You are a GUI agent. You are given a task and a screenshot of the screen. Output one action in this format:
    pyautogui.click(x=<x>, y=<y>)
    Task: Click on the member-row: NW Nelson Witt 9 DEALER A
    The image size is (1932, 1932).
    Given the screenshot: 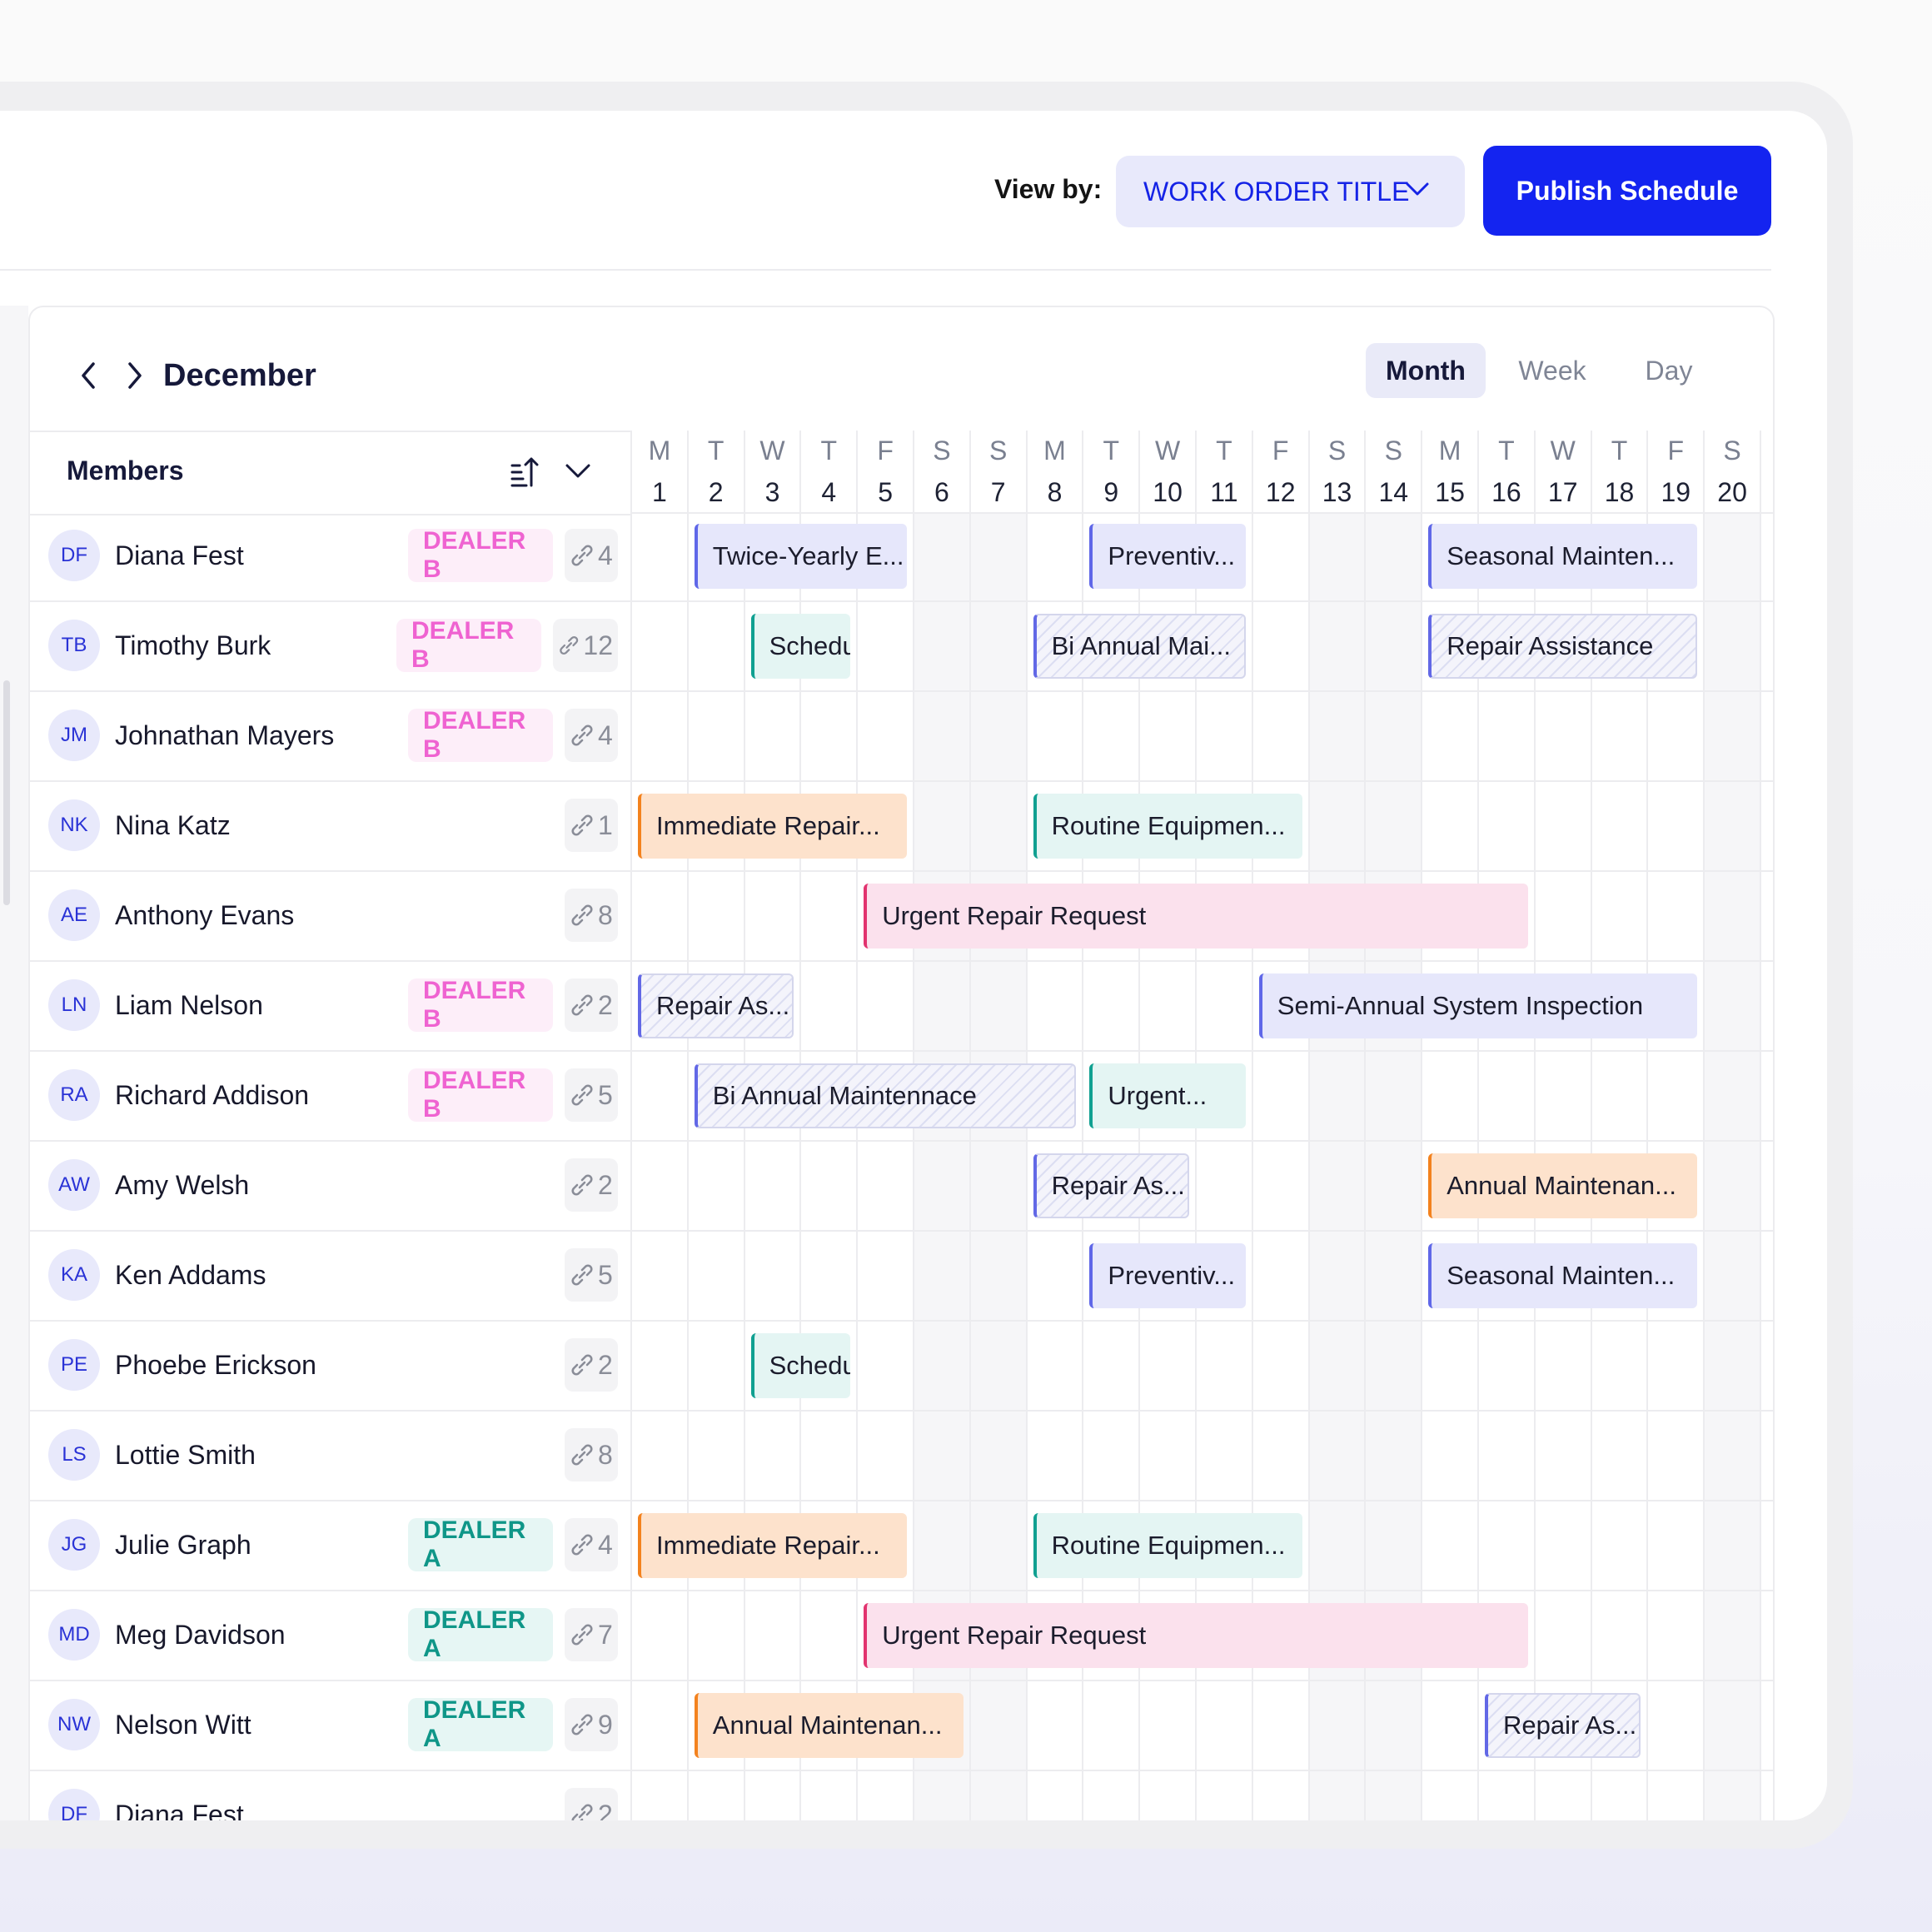 What is the action you would take?
    pyautogui.click(x=330, y=1726)
    